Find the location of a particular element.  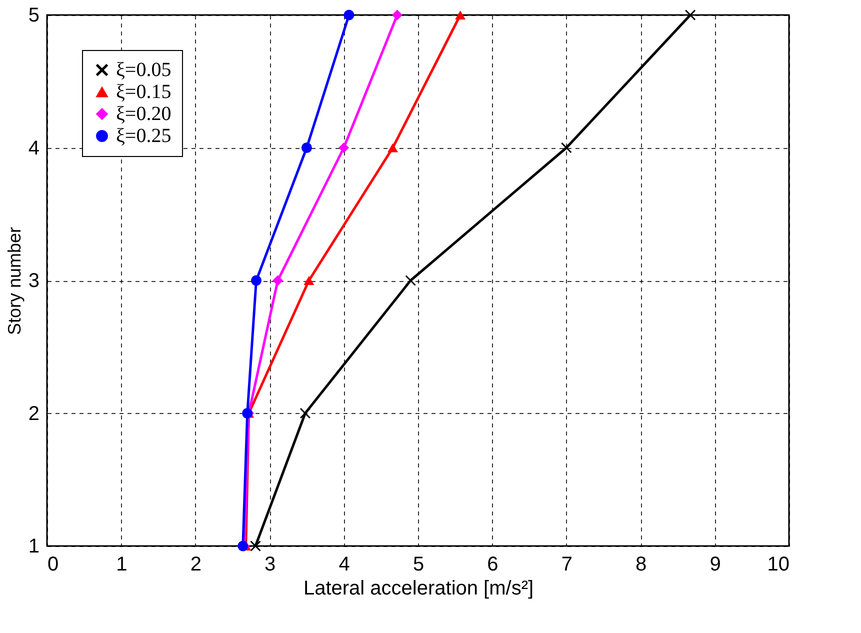

y-tick-label: 4 is located at coordinates (34, 148).